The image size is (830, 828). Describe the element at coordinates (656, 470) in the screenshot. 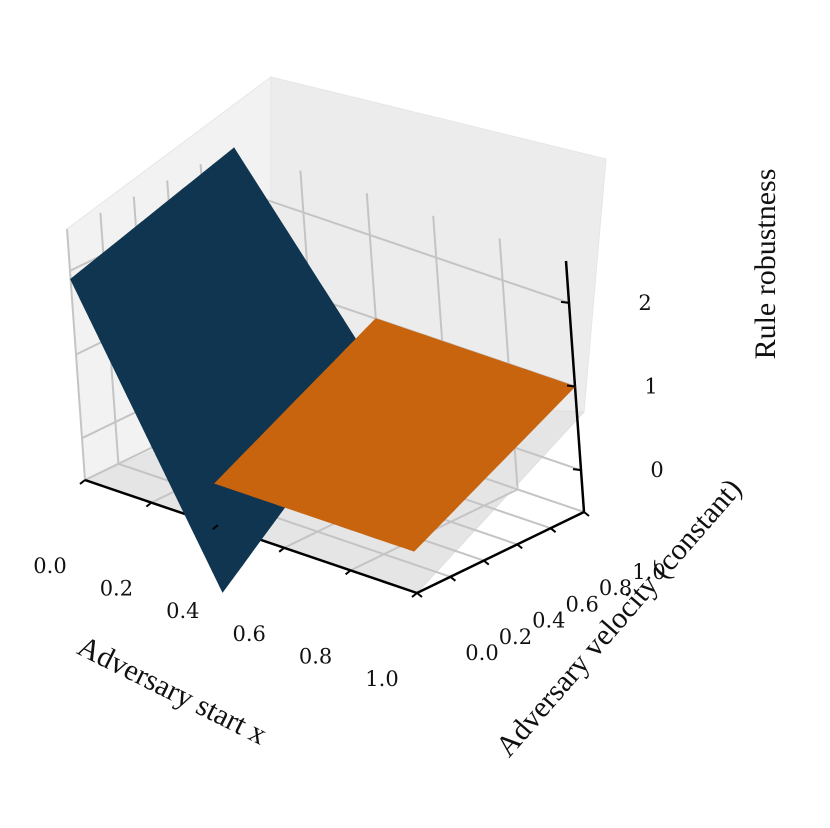

I see `z-tick-label: 0` at that location.